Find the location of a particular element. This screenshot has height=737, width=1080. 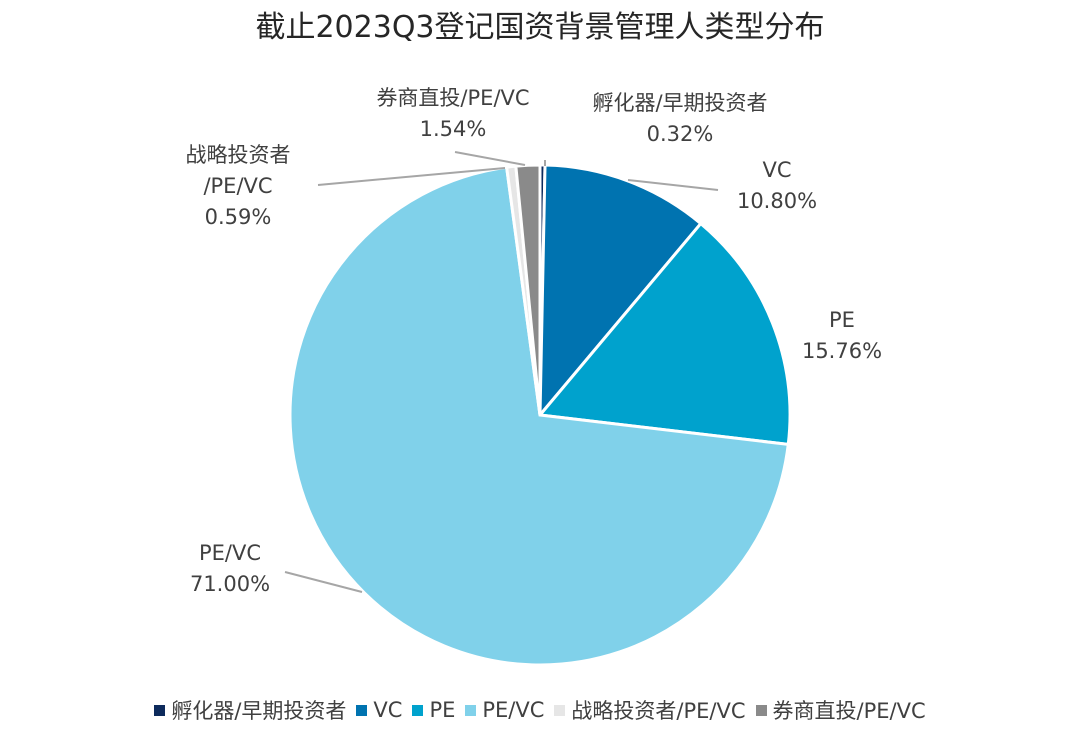

legend-item: PE is located at coordinates (433, 710).